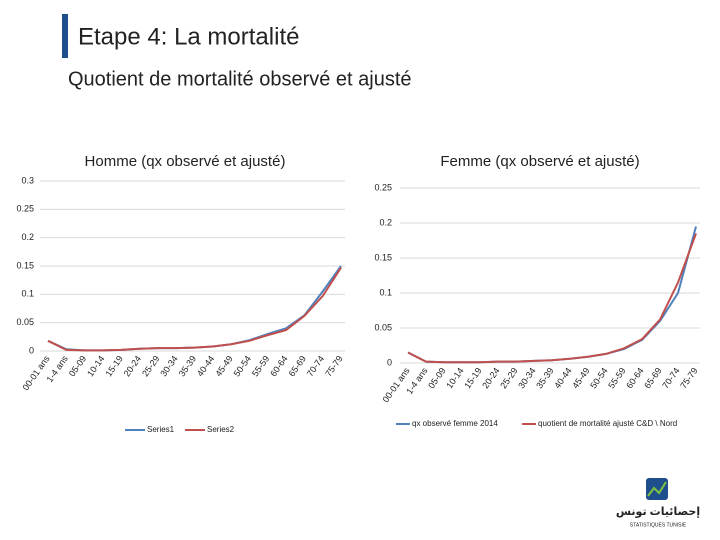 The image size is (720, 540). I want to click on chart-title: Homme (qx observé et ajusté), so click(185, 161).